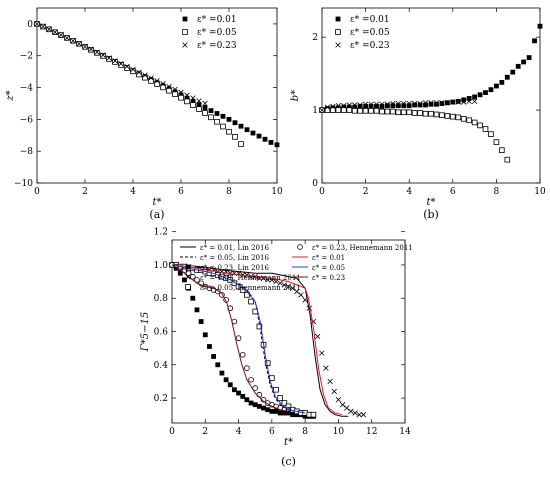 Image resolution: width=550 pixels, height=487 pixels. Describe the element at coordinates (362, 33) in the screenshot. I see `panel-b-legend: ε* =0.01 ε* =0.05 ε* =0.23` at that location.